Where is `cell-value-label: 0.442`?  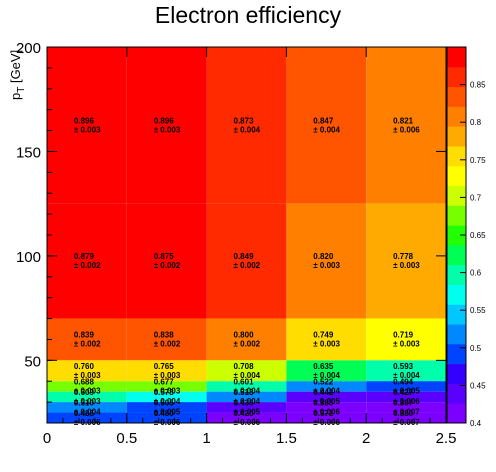 cell-value-label: 0.442 is located at coordinates (323, 392).